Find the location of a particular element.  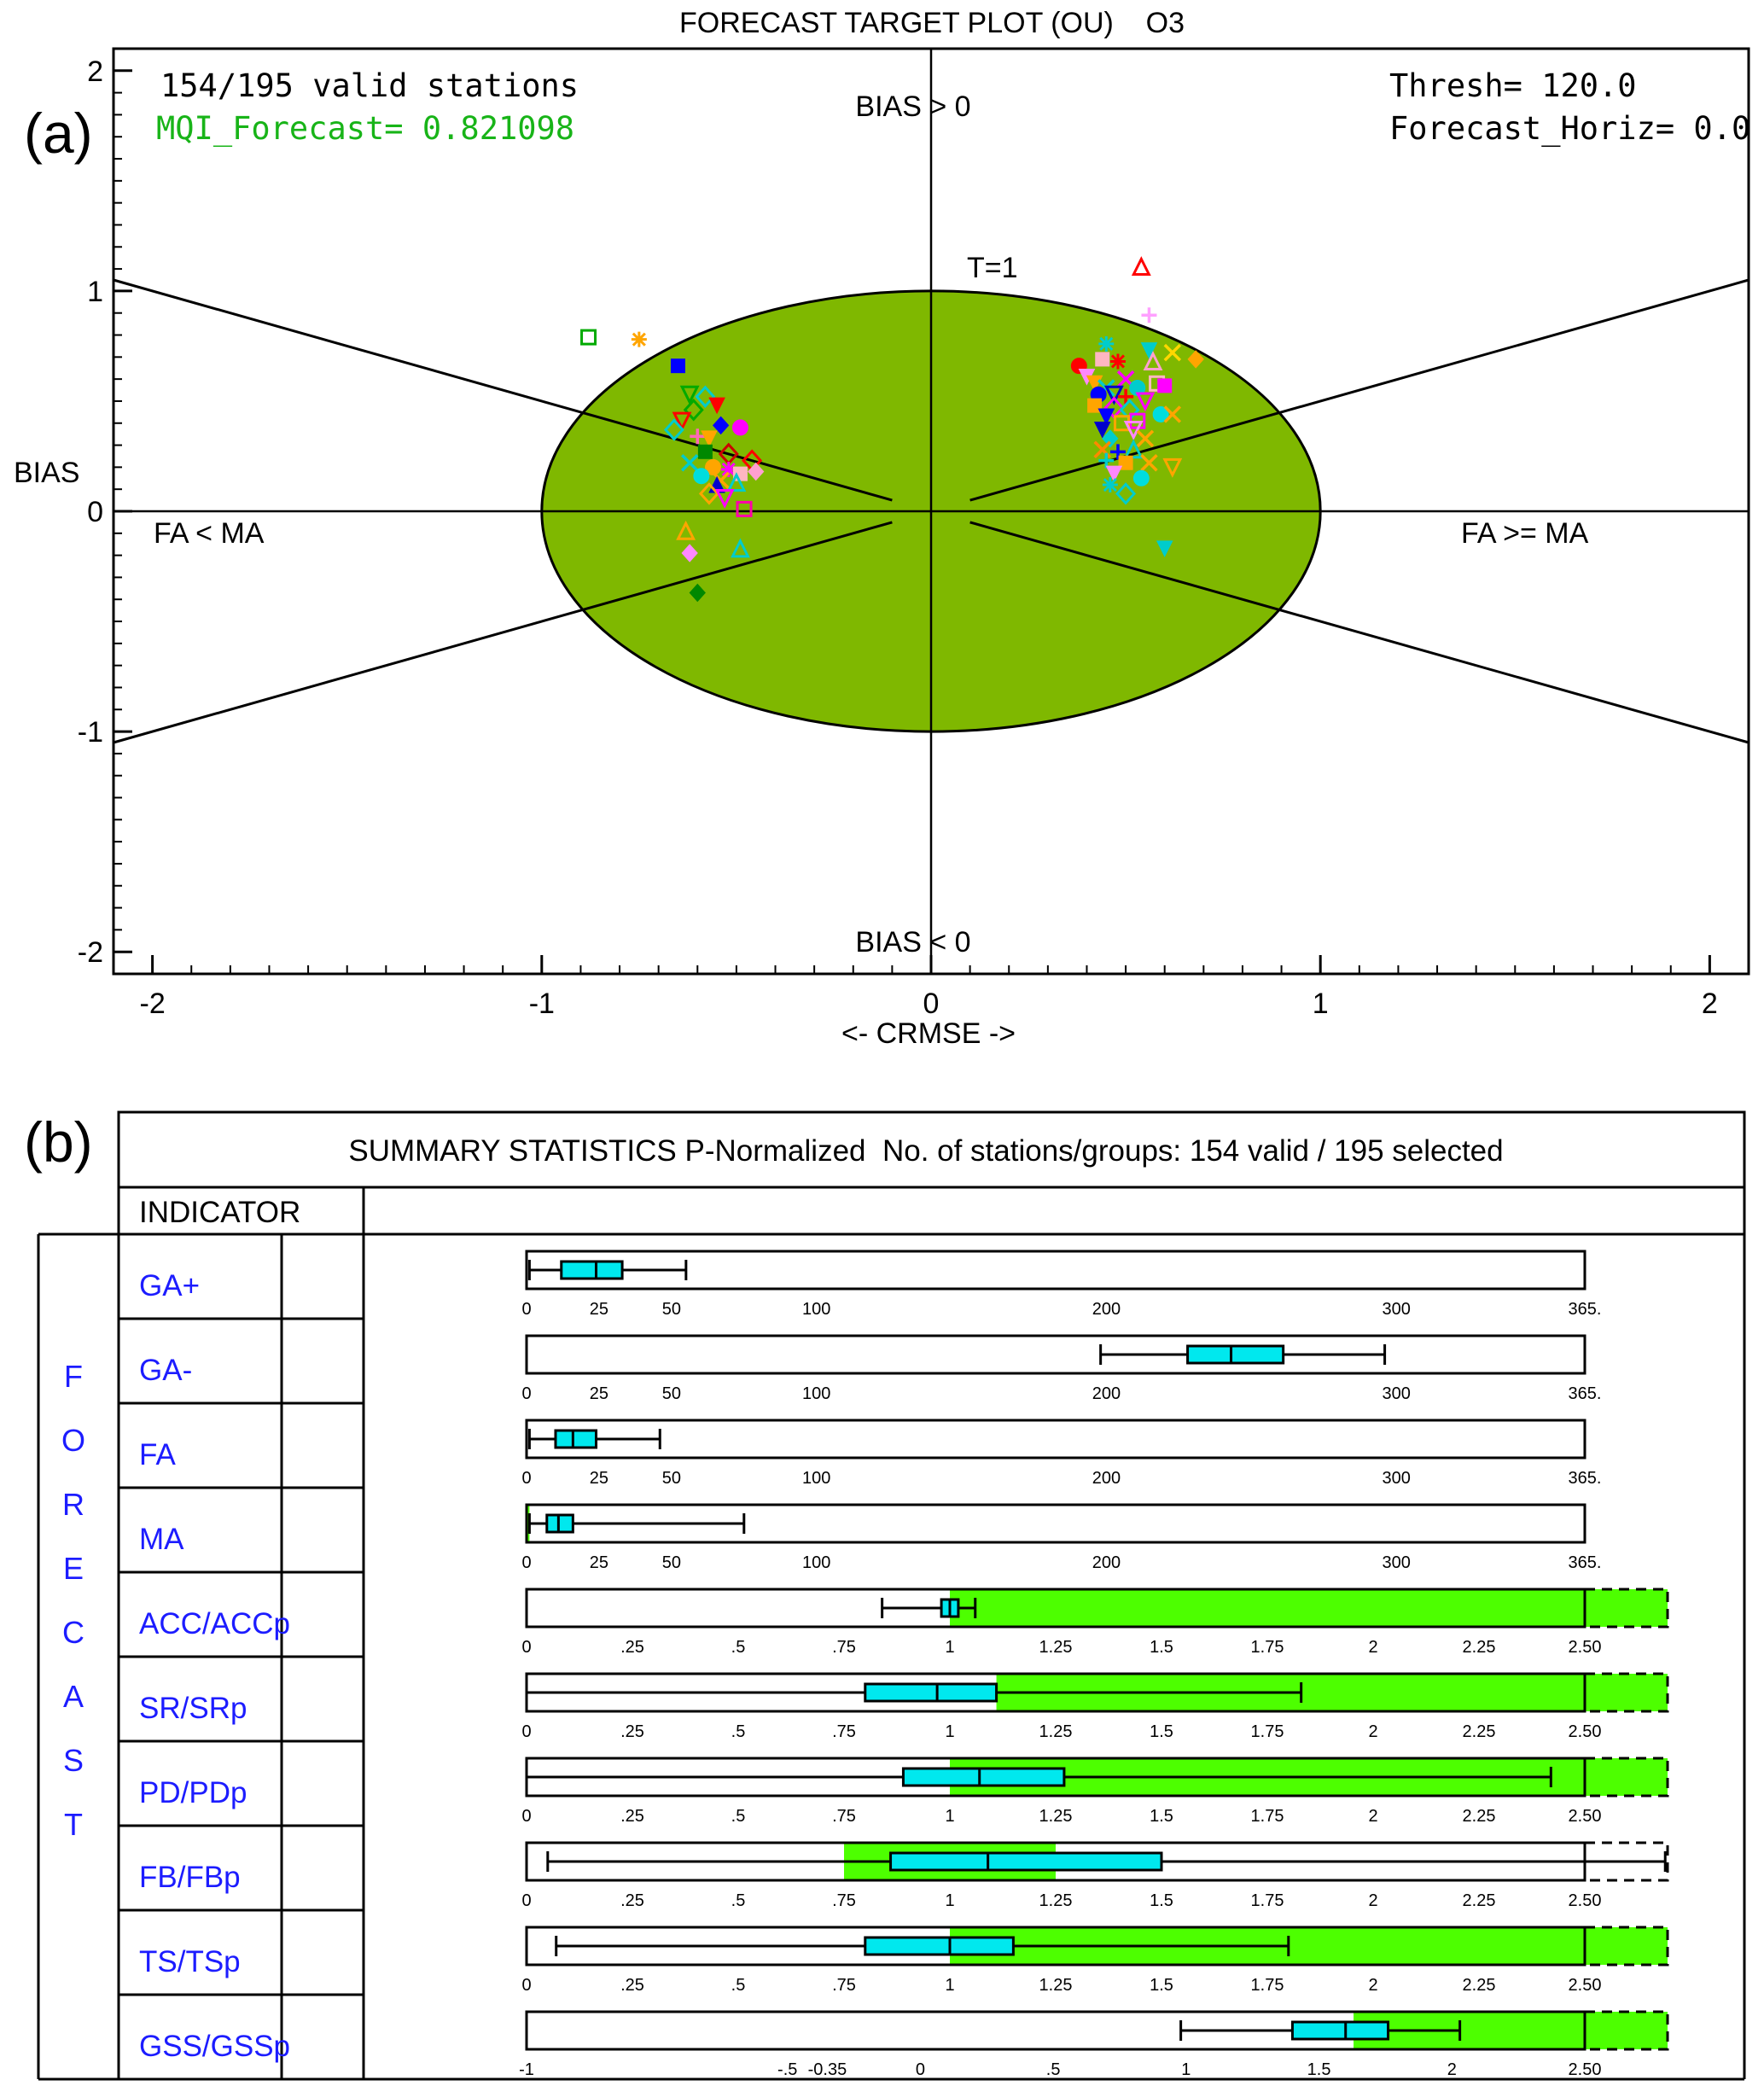

x-tick-label: 1 is located at coordinates (1321, 1004).